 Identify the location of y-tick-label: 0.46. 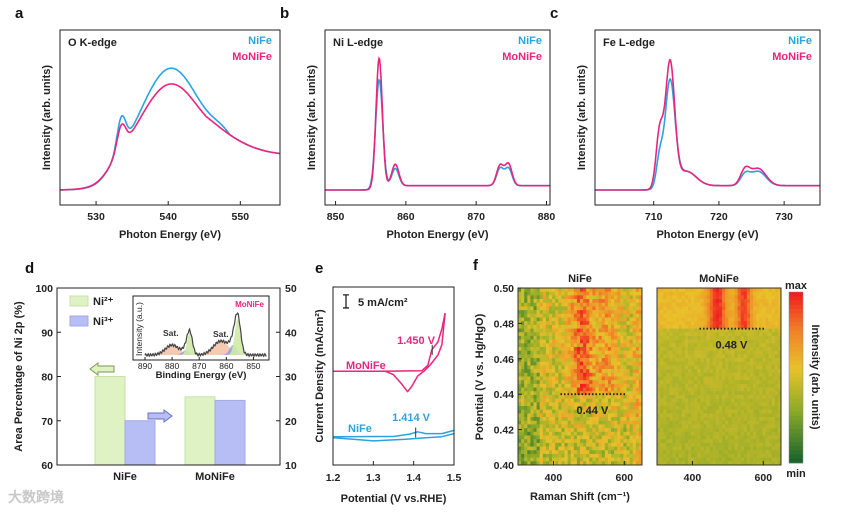
(504, 360).